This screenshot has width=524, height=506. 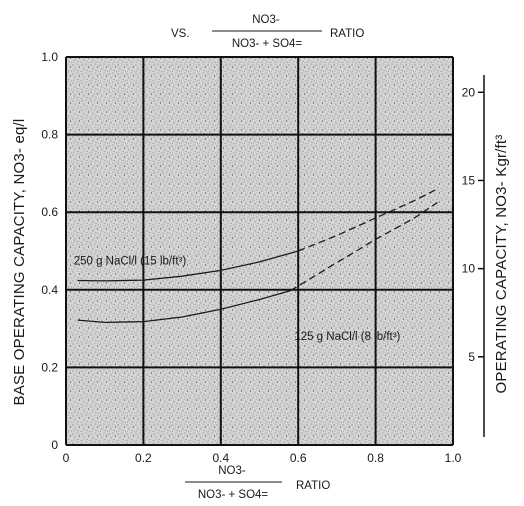 I want to click on y-tick-label: 0, so click(x=54, y=445).